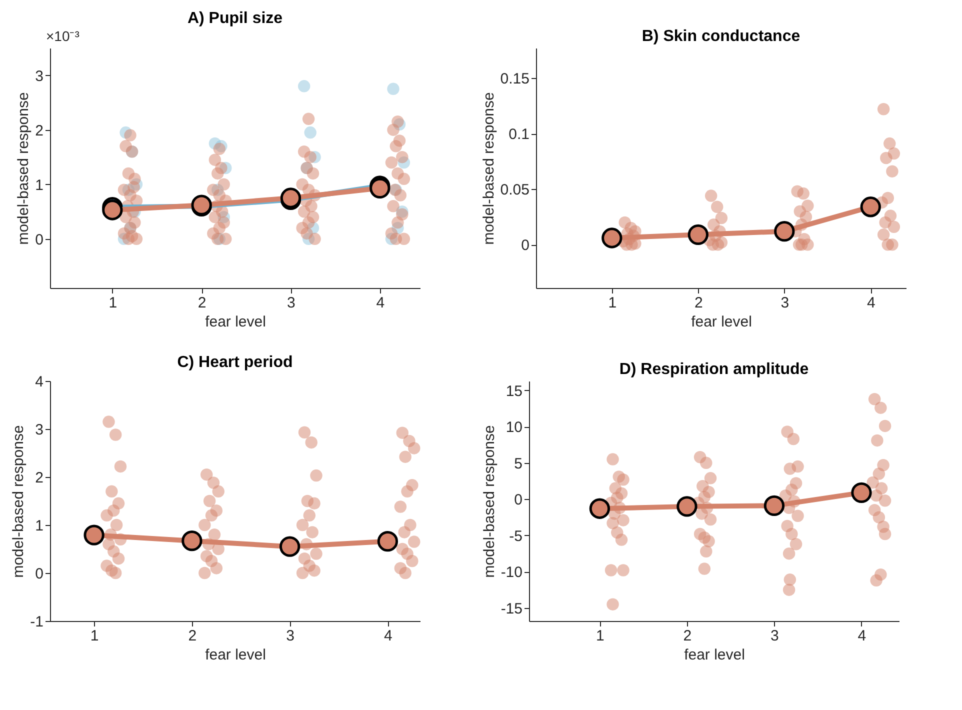  What do you see at coordinates (714, 369) in the screenshot?
I see `chart-title: D) Respiration amplitude` at bounding box center [714, 369].